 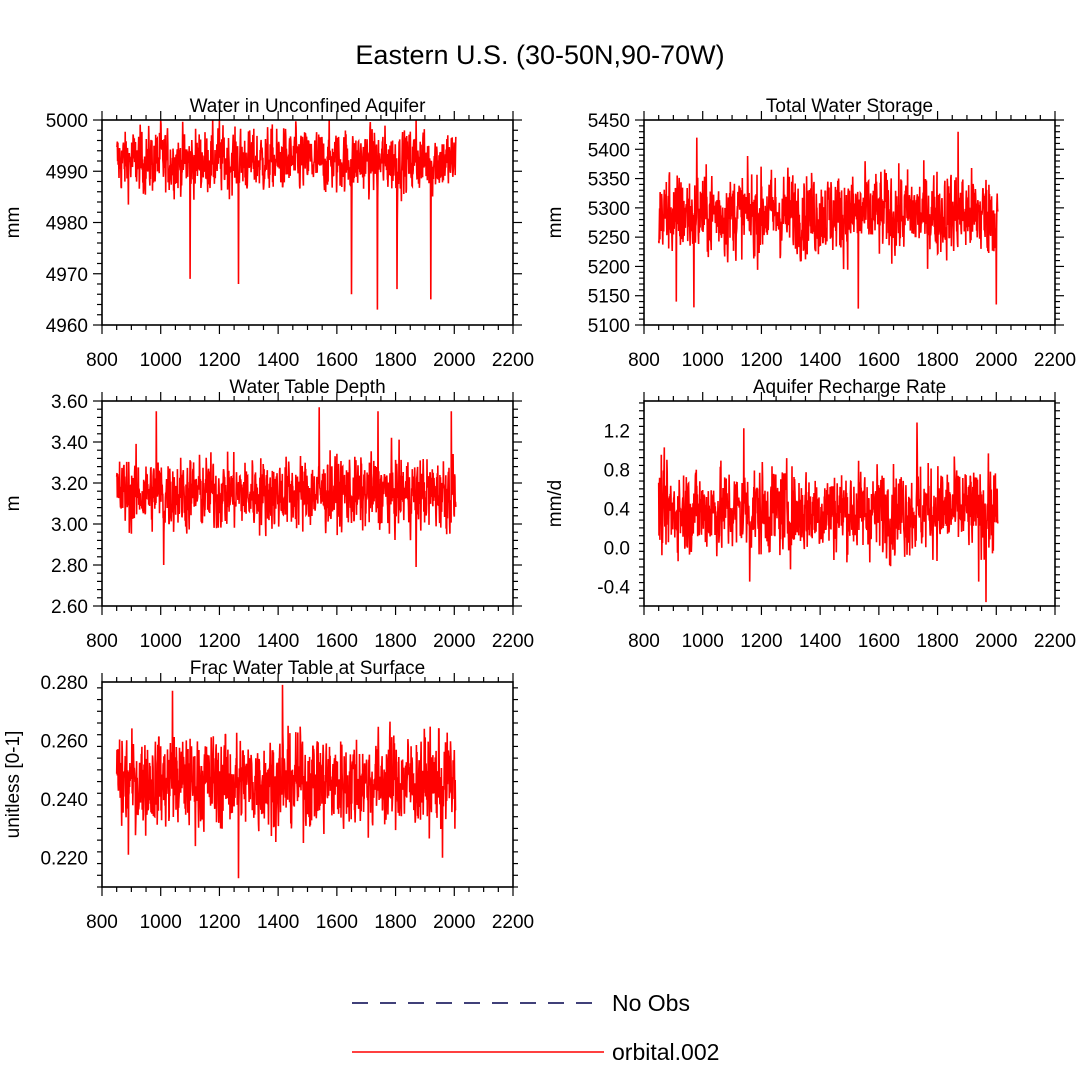 What do you see at coordinates (555, 504) in the screenshot?
I see `y-axis-label: mm/d` at bounding box center [555, 504].